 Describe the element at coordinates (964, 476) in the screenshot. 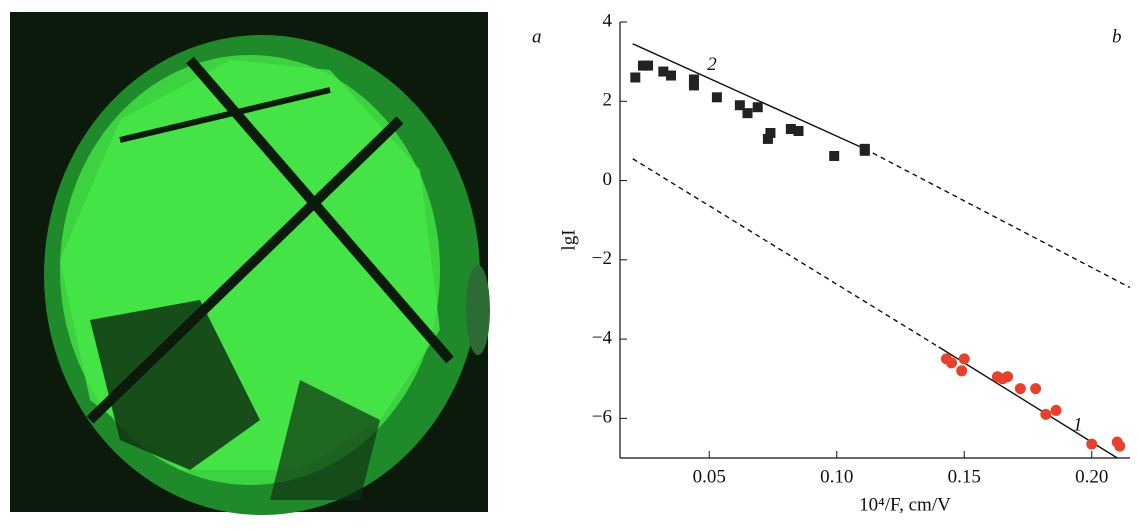

I see `x-tick-label: 0.15` at that location.